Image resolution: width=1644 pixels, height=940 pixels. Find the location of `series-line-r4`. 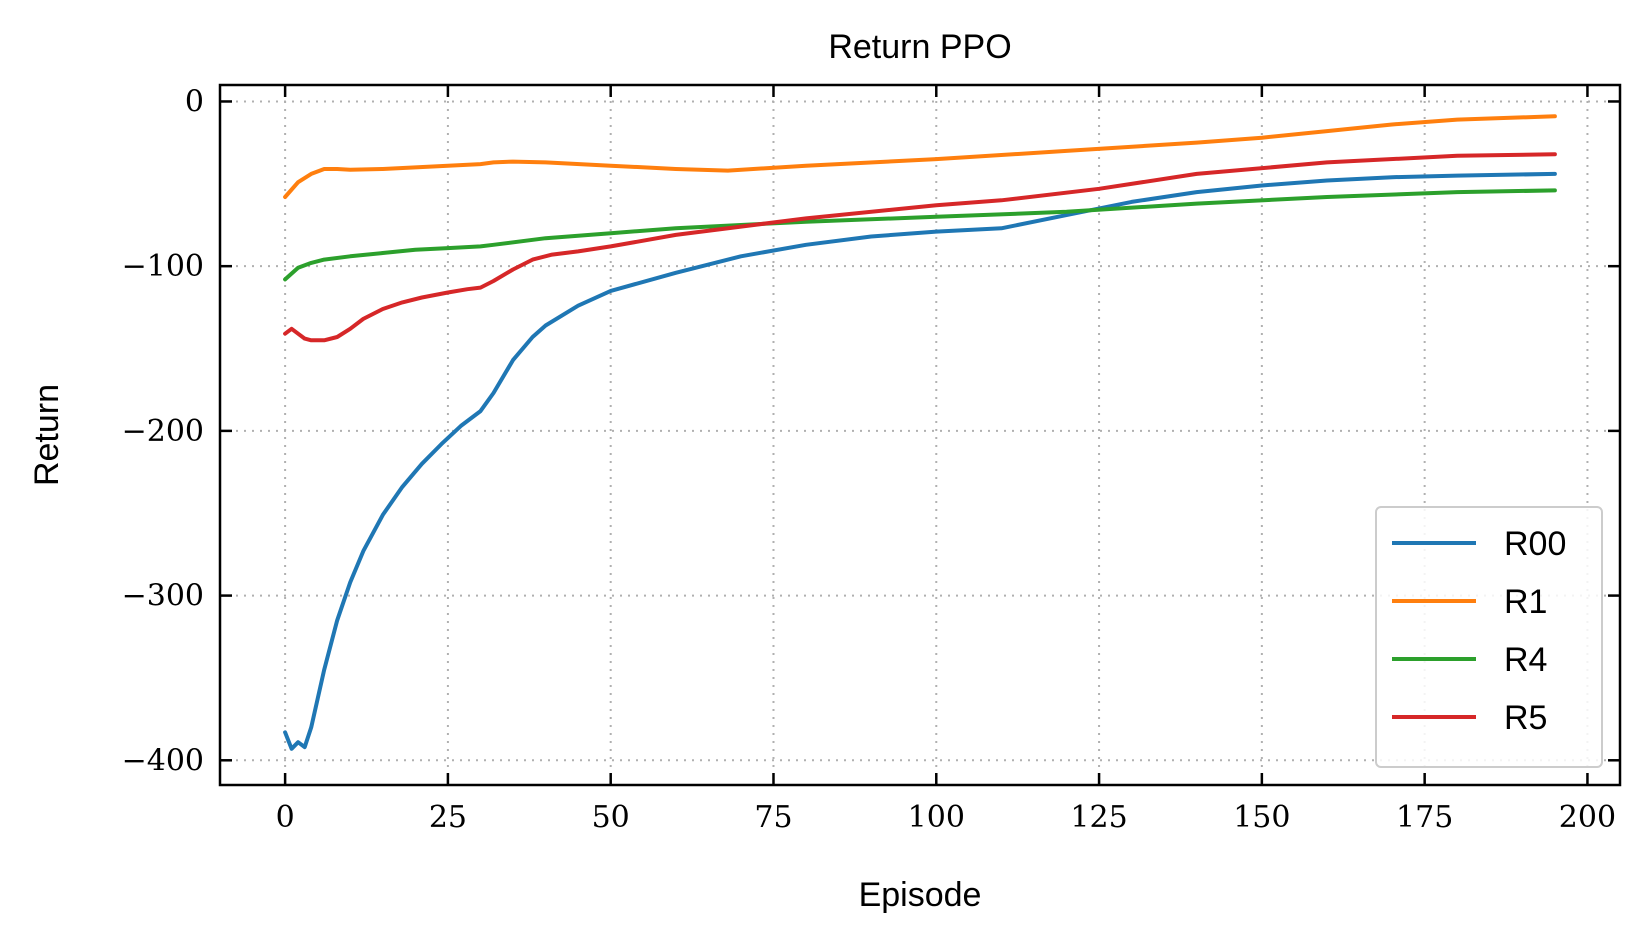

series-line-r4 is located at coordinates (920, 235).